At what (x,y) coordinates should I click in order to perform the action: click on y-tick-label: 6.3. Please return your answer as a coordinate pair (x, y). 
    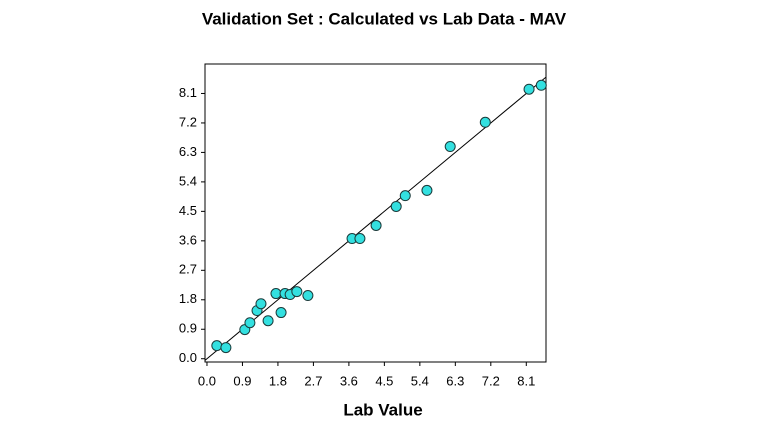
    Looking at the image, I should click on (188, 151).